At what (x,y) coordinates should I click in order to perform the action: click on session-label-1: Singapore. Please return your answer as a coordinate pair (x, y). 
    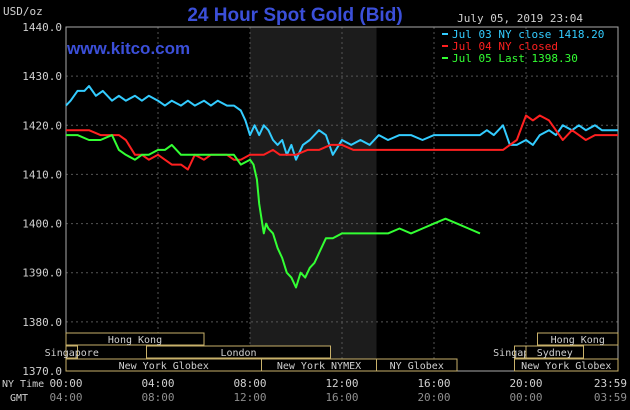
    Looking at the image, I should click on (72, 353).